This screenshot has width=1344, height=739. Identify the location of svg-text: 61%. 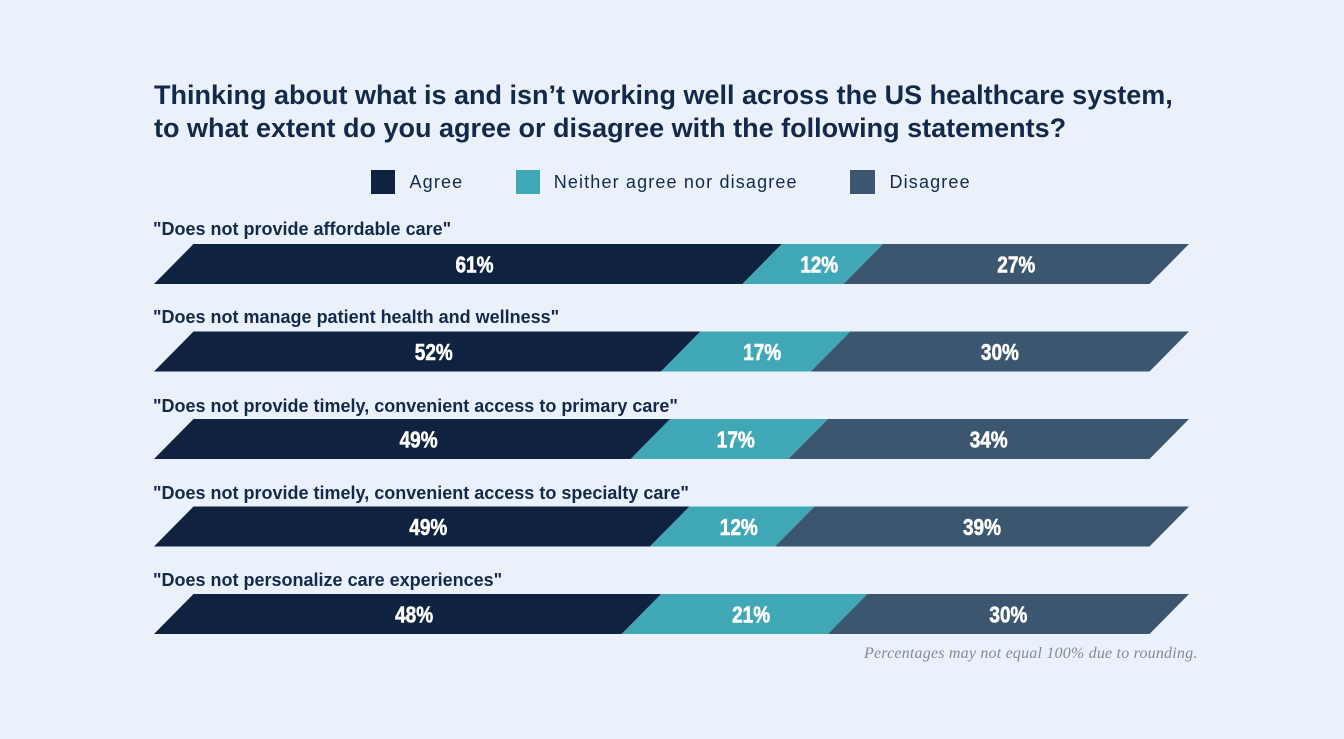
(475, 265).